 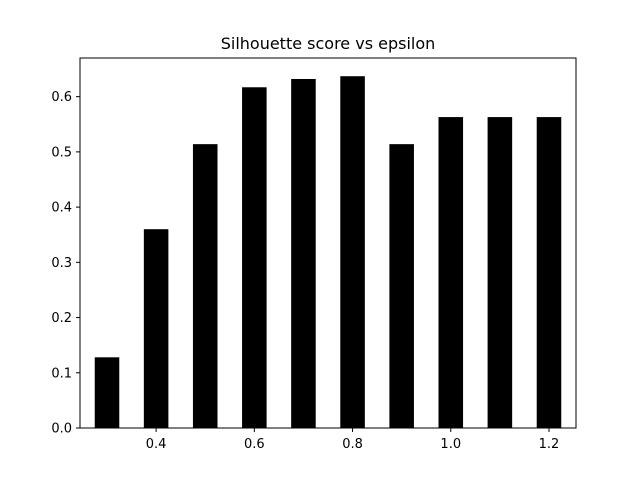 I want to click on chart-title: Silhouette score vs epsilon, so click(x=328, y=43).